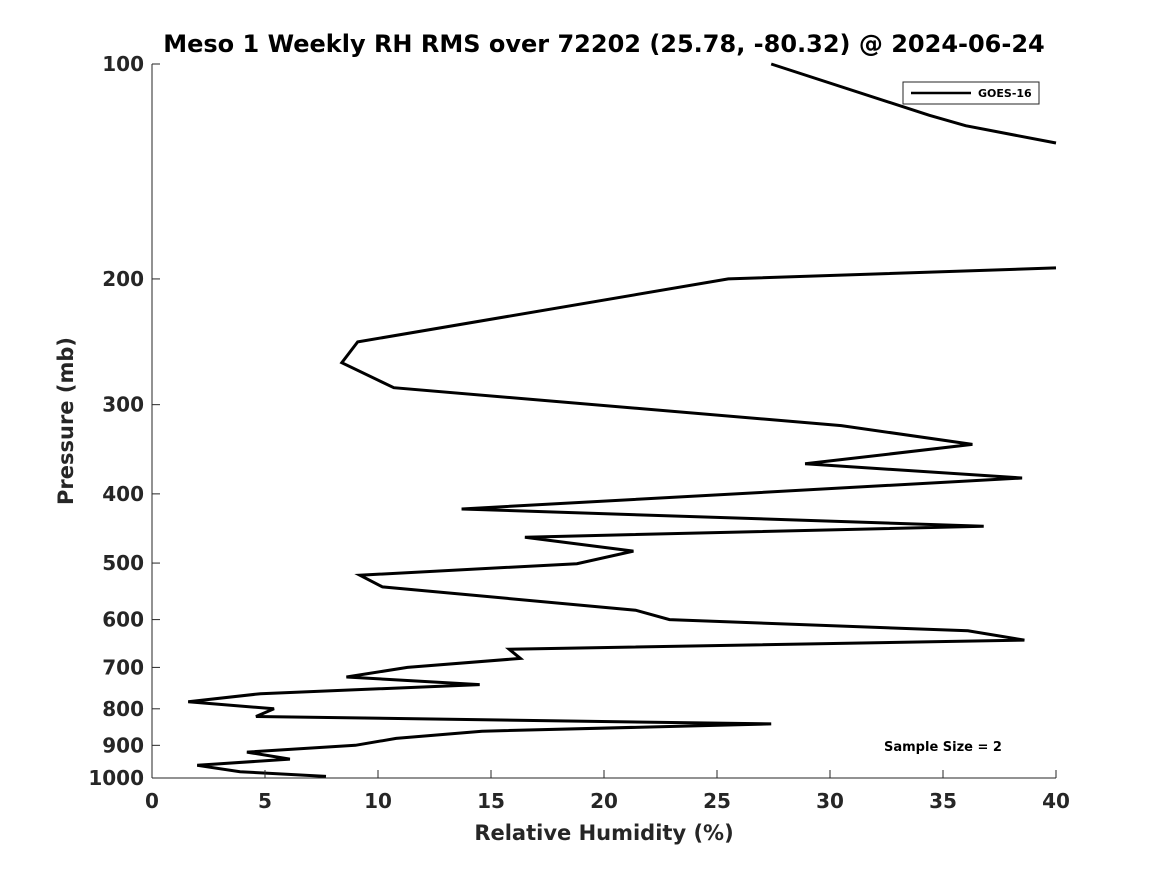  What do you see at coordinates (378, 801) in the screenshot?
I see `x-tick-label: 10` at bounding box center [378, 801].